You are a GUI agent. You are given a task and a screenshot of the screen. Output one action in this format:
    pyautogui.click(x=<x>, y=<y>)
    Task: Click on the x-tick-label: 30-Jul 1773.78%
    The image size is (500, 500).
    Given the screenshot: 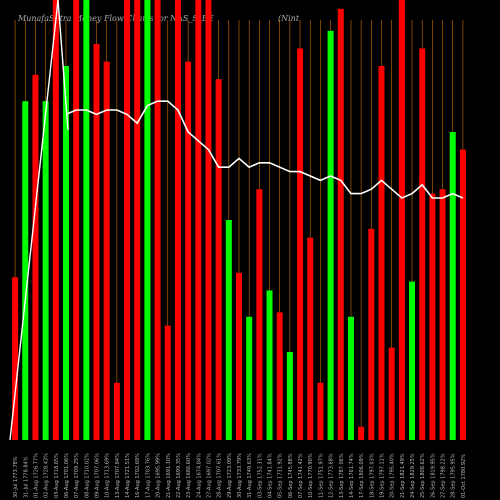 What is the action you would take?
    pyautogui.click(x=16, y=477)
    